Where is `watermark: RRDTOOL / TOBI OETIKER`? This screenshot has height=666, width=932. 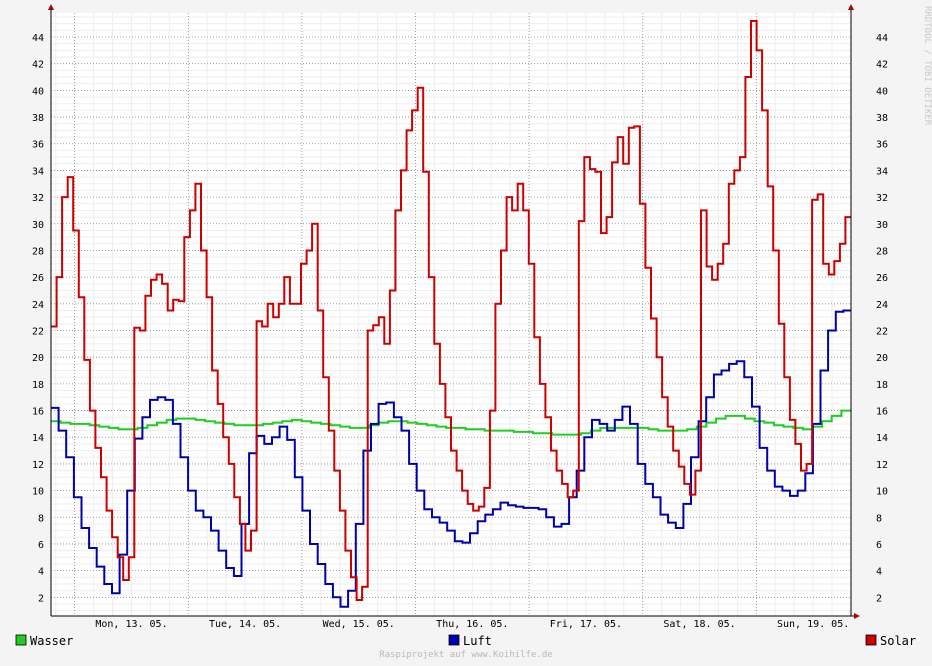 watermark: RRDTOOL / TOBI OETIKER is located at coordinates (927, 66).